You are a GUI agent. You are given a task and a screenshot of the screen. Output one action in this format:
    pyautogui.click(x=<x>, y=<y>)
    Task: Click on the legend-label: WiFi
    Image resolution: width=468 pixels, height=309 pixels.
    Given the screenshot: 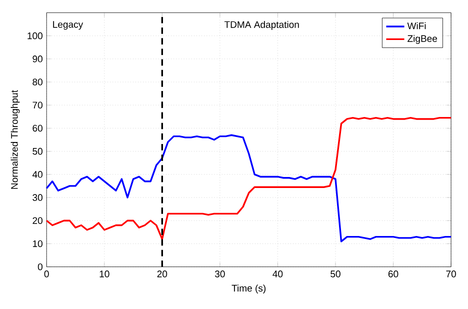 What is the action you would take?
    pyautogui.click(x=416, y=26)
    